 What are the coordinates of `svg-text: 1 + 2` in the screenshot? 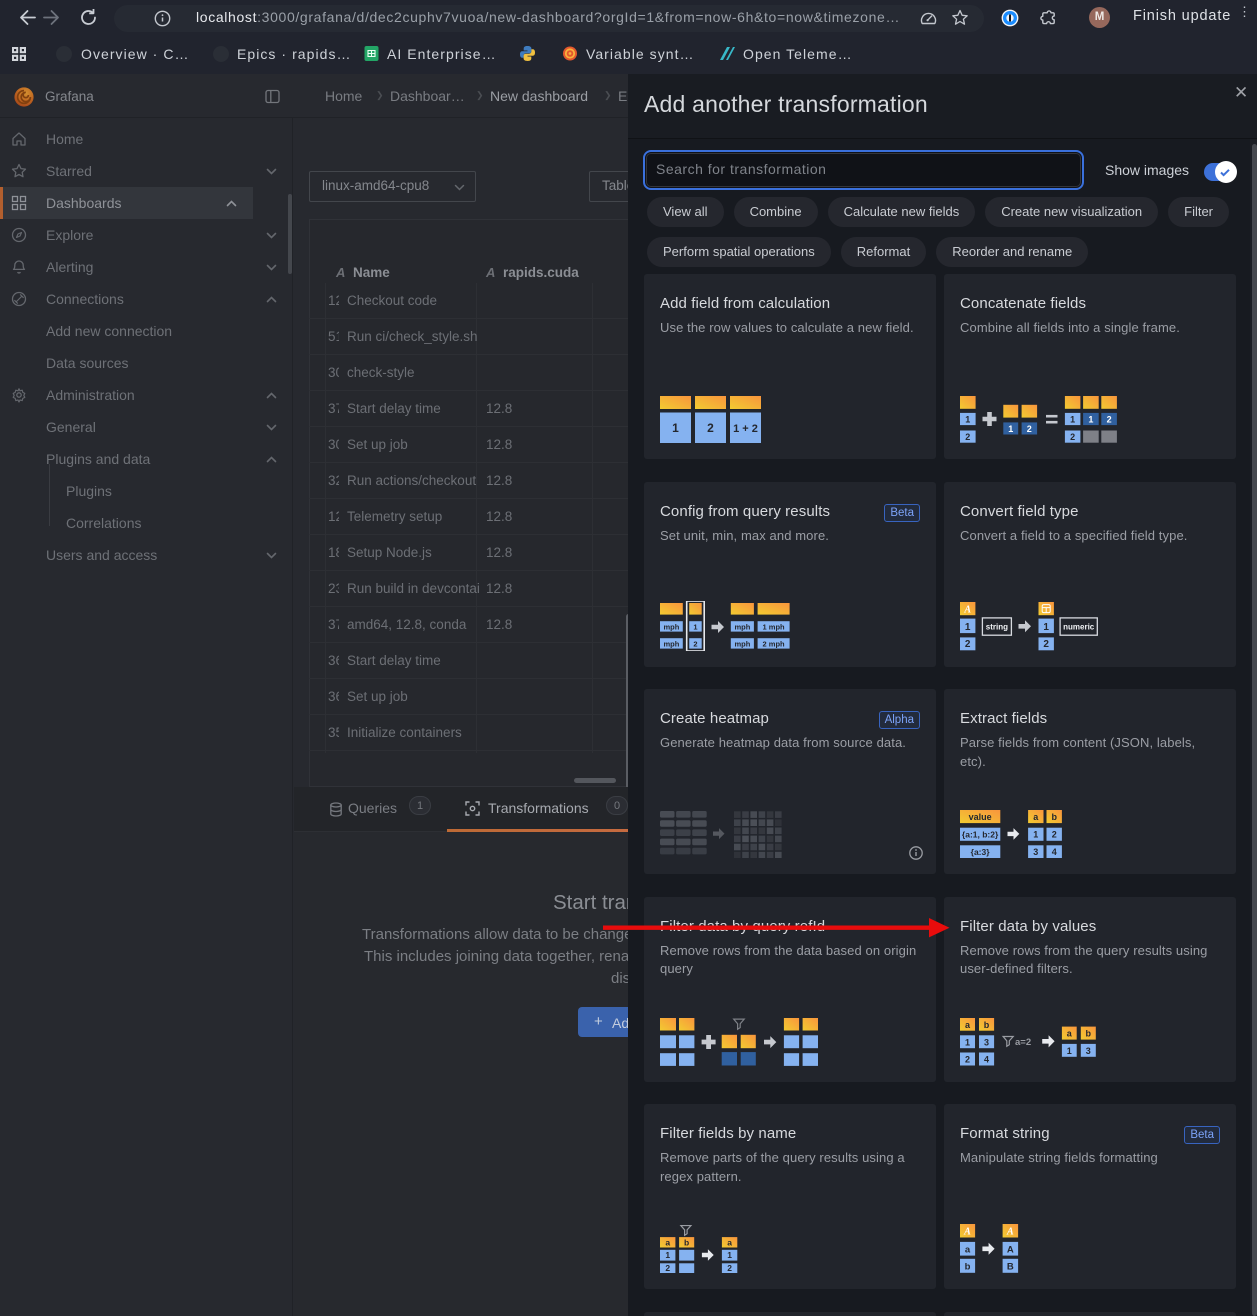 It's located at (745, 429).